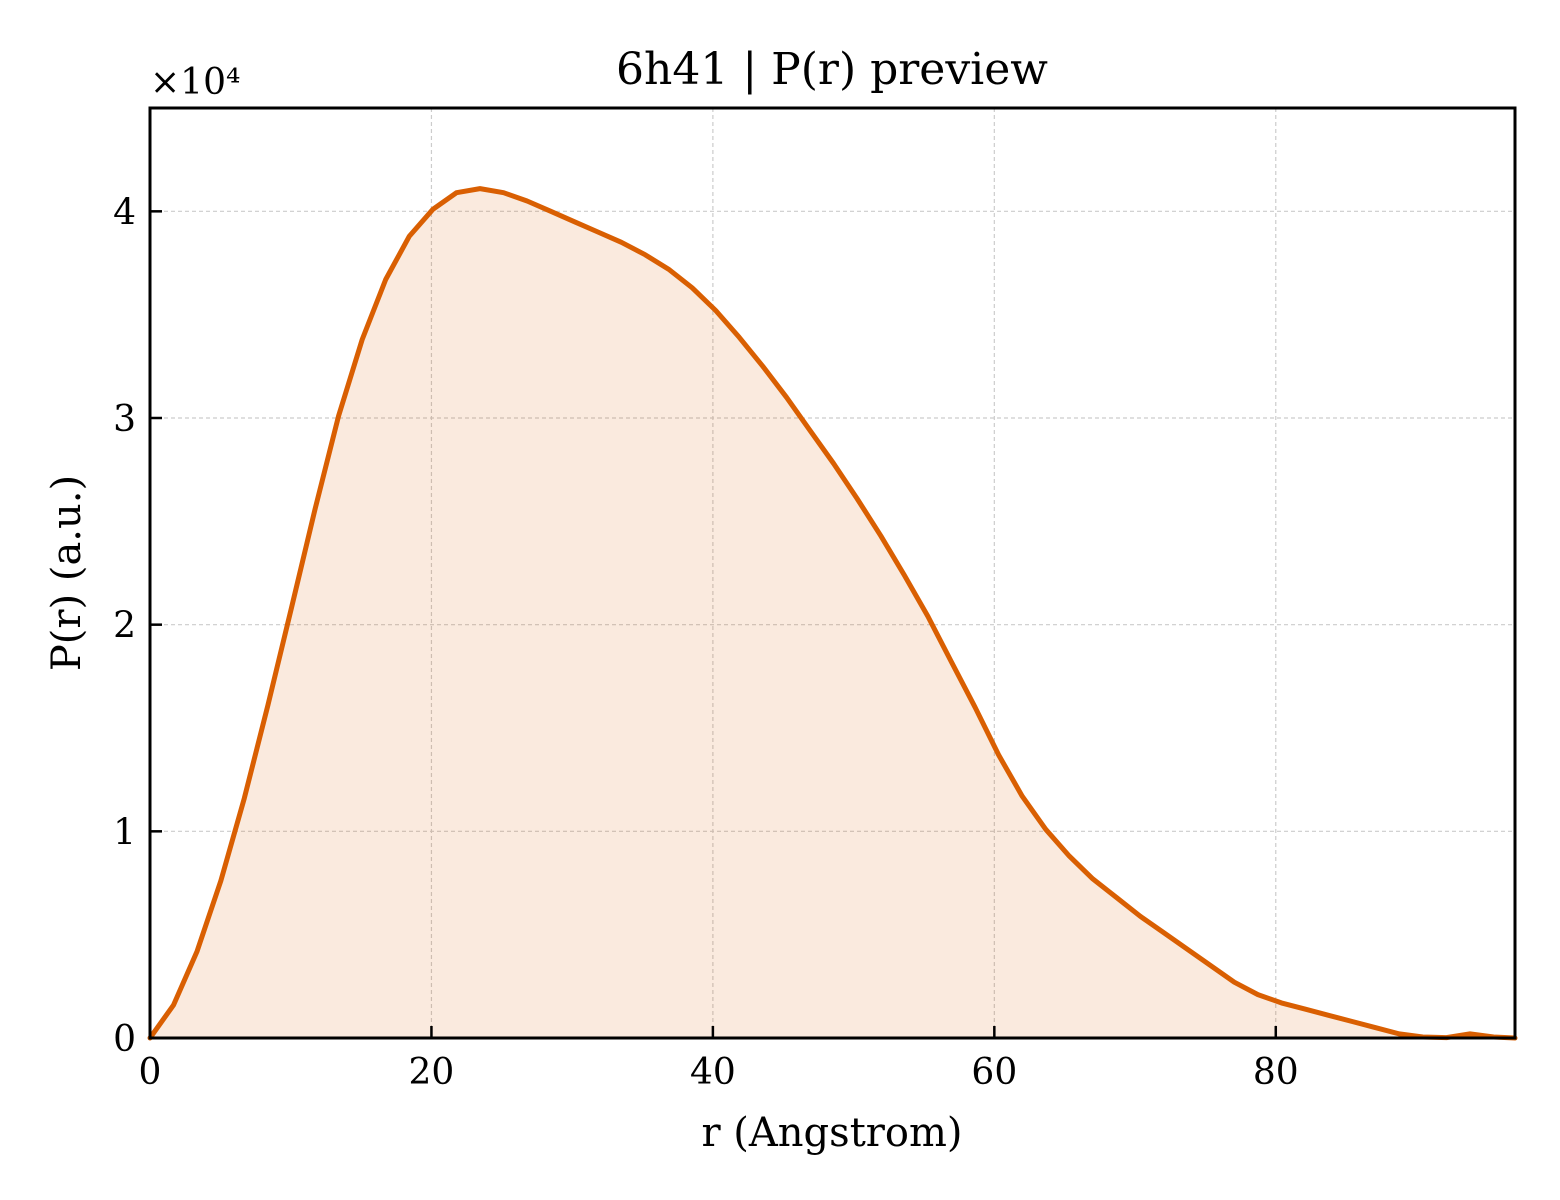 Image resolution: width=1560 pixels, height=1200 pixels. Describe the element at coordinates (124, 626) in the screenshot. I see `y-tick-label: 2` at that location.